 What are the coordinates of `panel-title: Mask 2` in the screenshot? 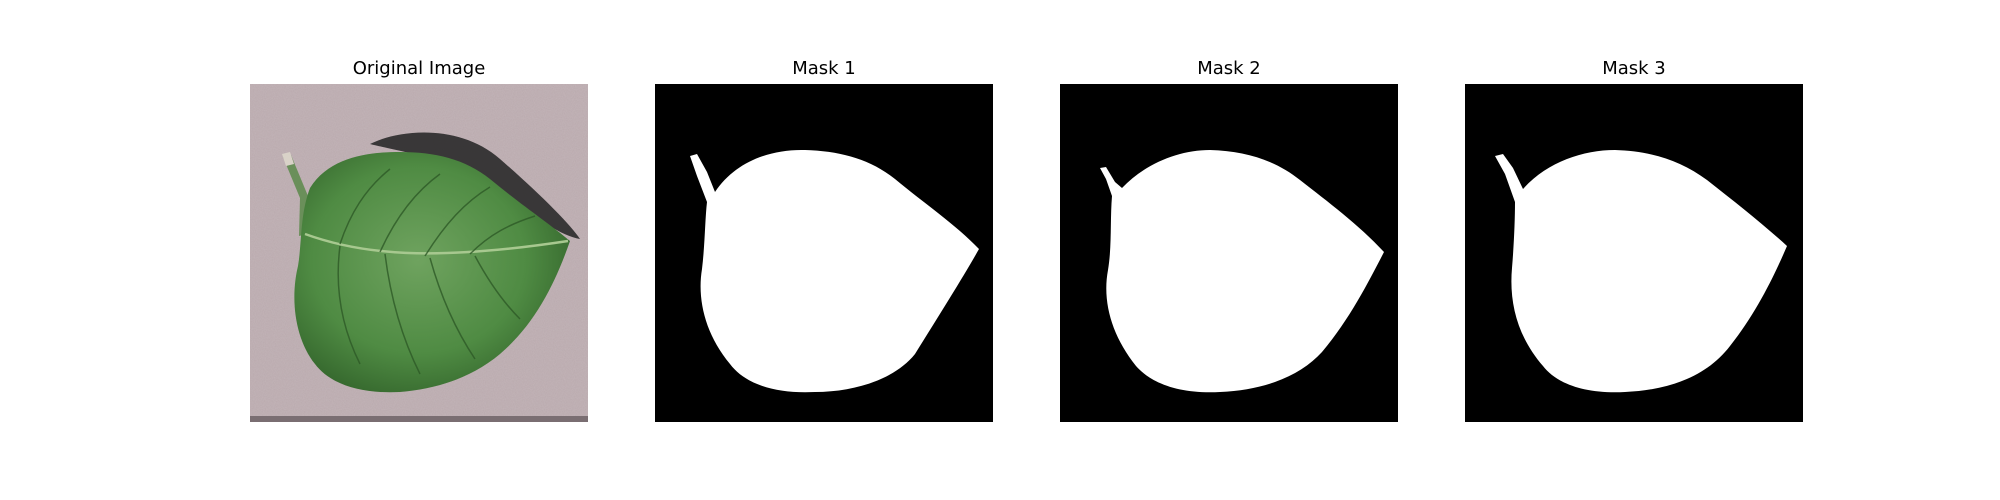 It's located at (1229, 68).